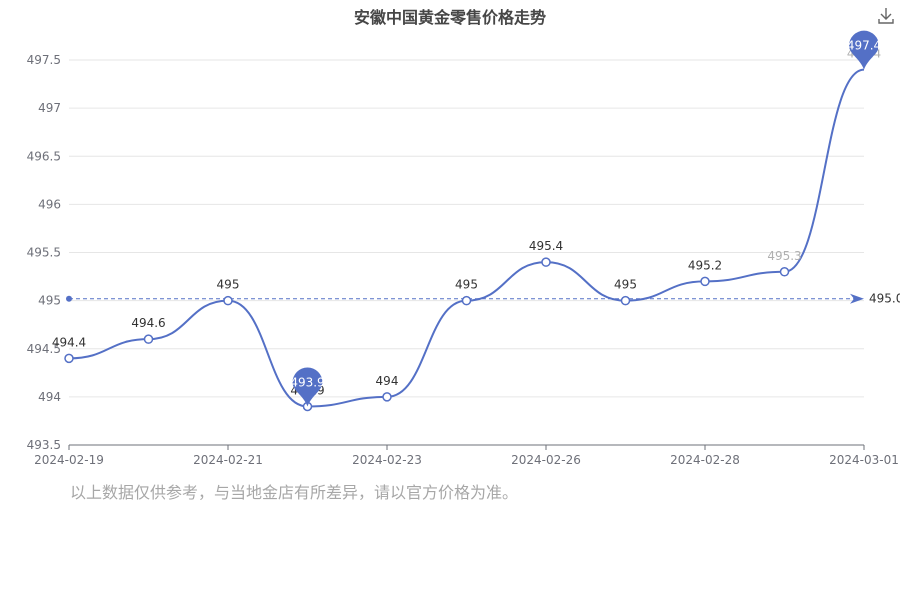 The image size is (900, 600). I want to click on min-pin-marker: 493.9, so click(307, 387).